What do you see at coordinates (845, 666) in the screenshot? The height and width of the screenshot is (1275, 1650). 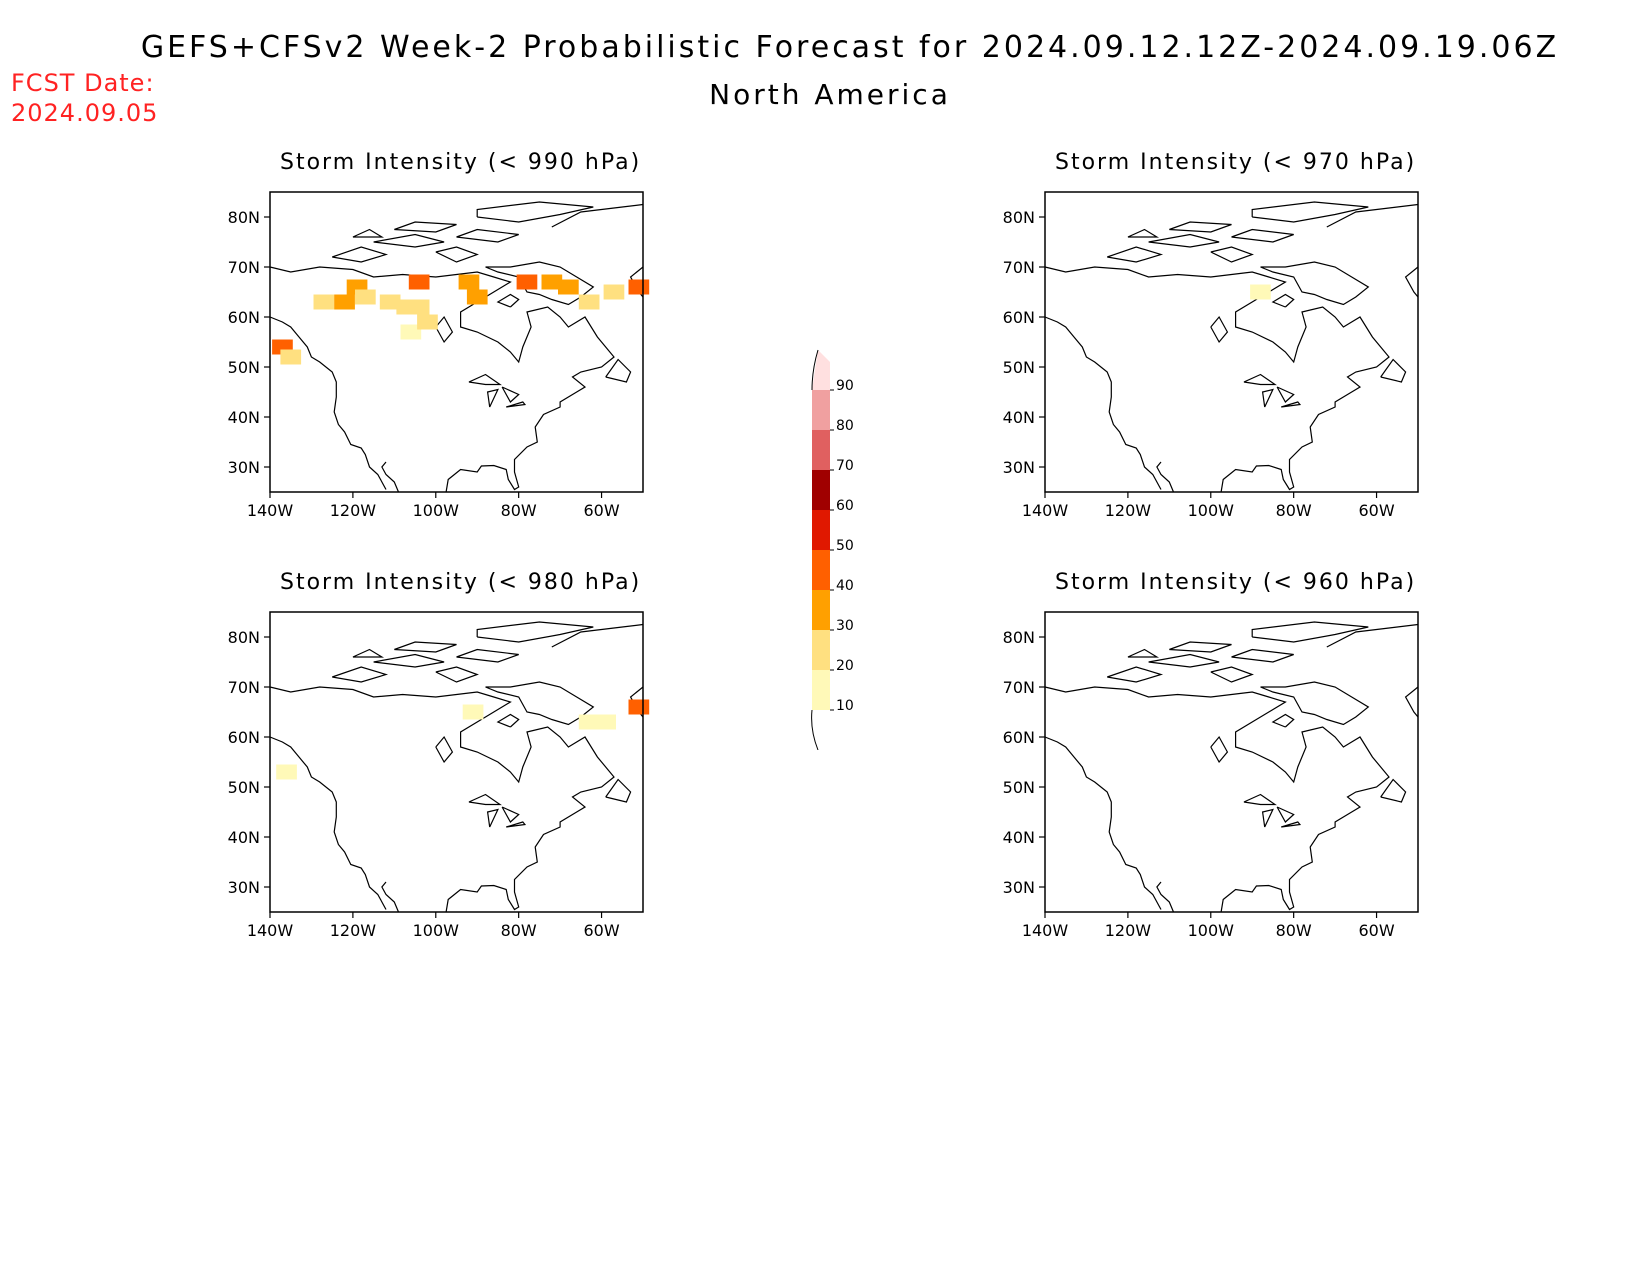 I see `colorbar-label: 20` at bounding box center [845, 666].